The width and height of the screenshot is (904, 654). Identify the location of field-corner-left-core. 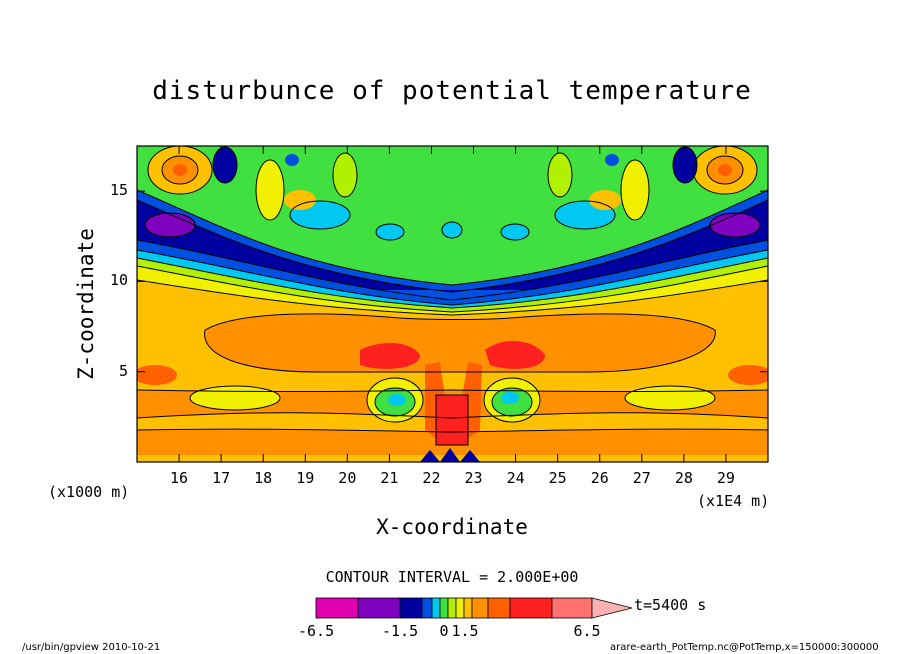
(180, 170).